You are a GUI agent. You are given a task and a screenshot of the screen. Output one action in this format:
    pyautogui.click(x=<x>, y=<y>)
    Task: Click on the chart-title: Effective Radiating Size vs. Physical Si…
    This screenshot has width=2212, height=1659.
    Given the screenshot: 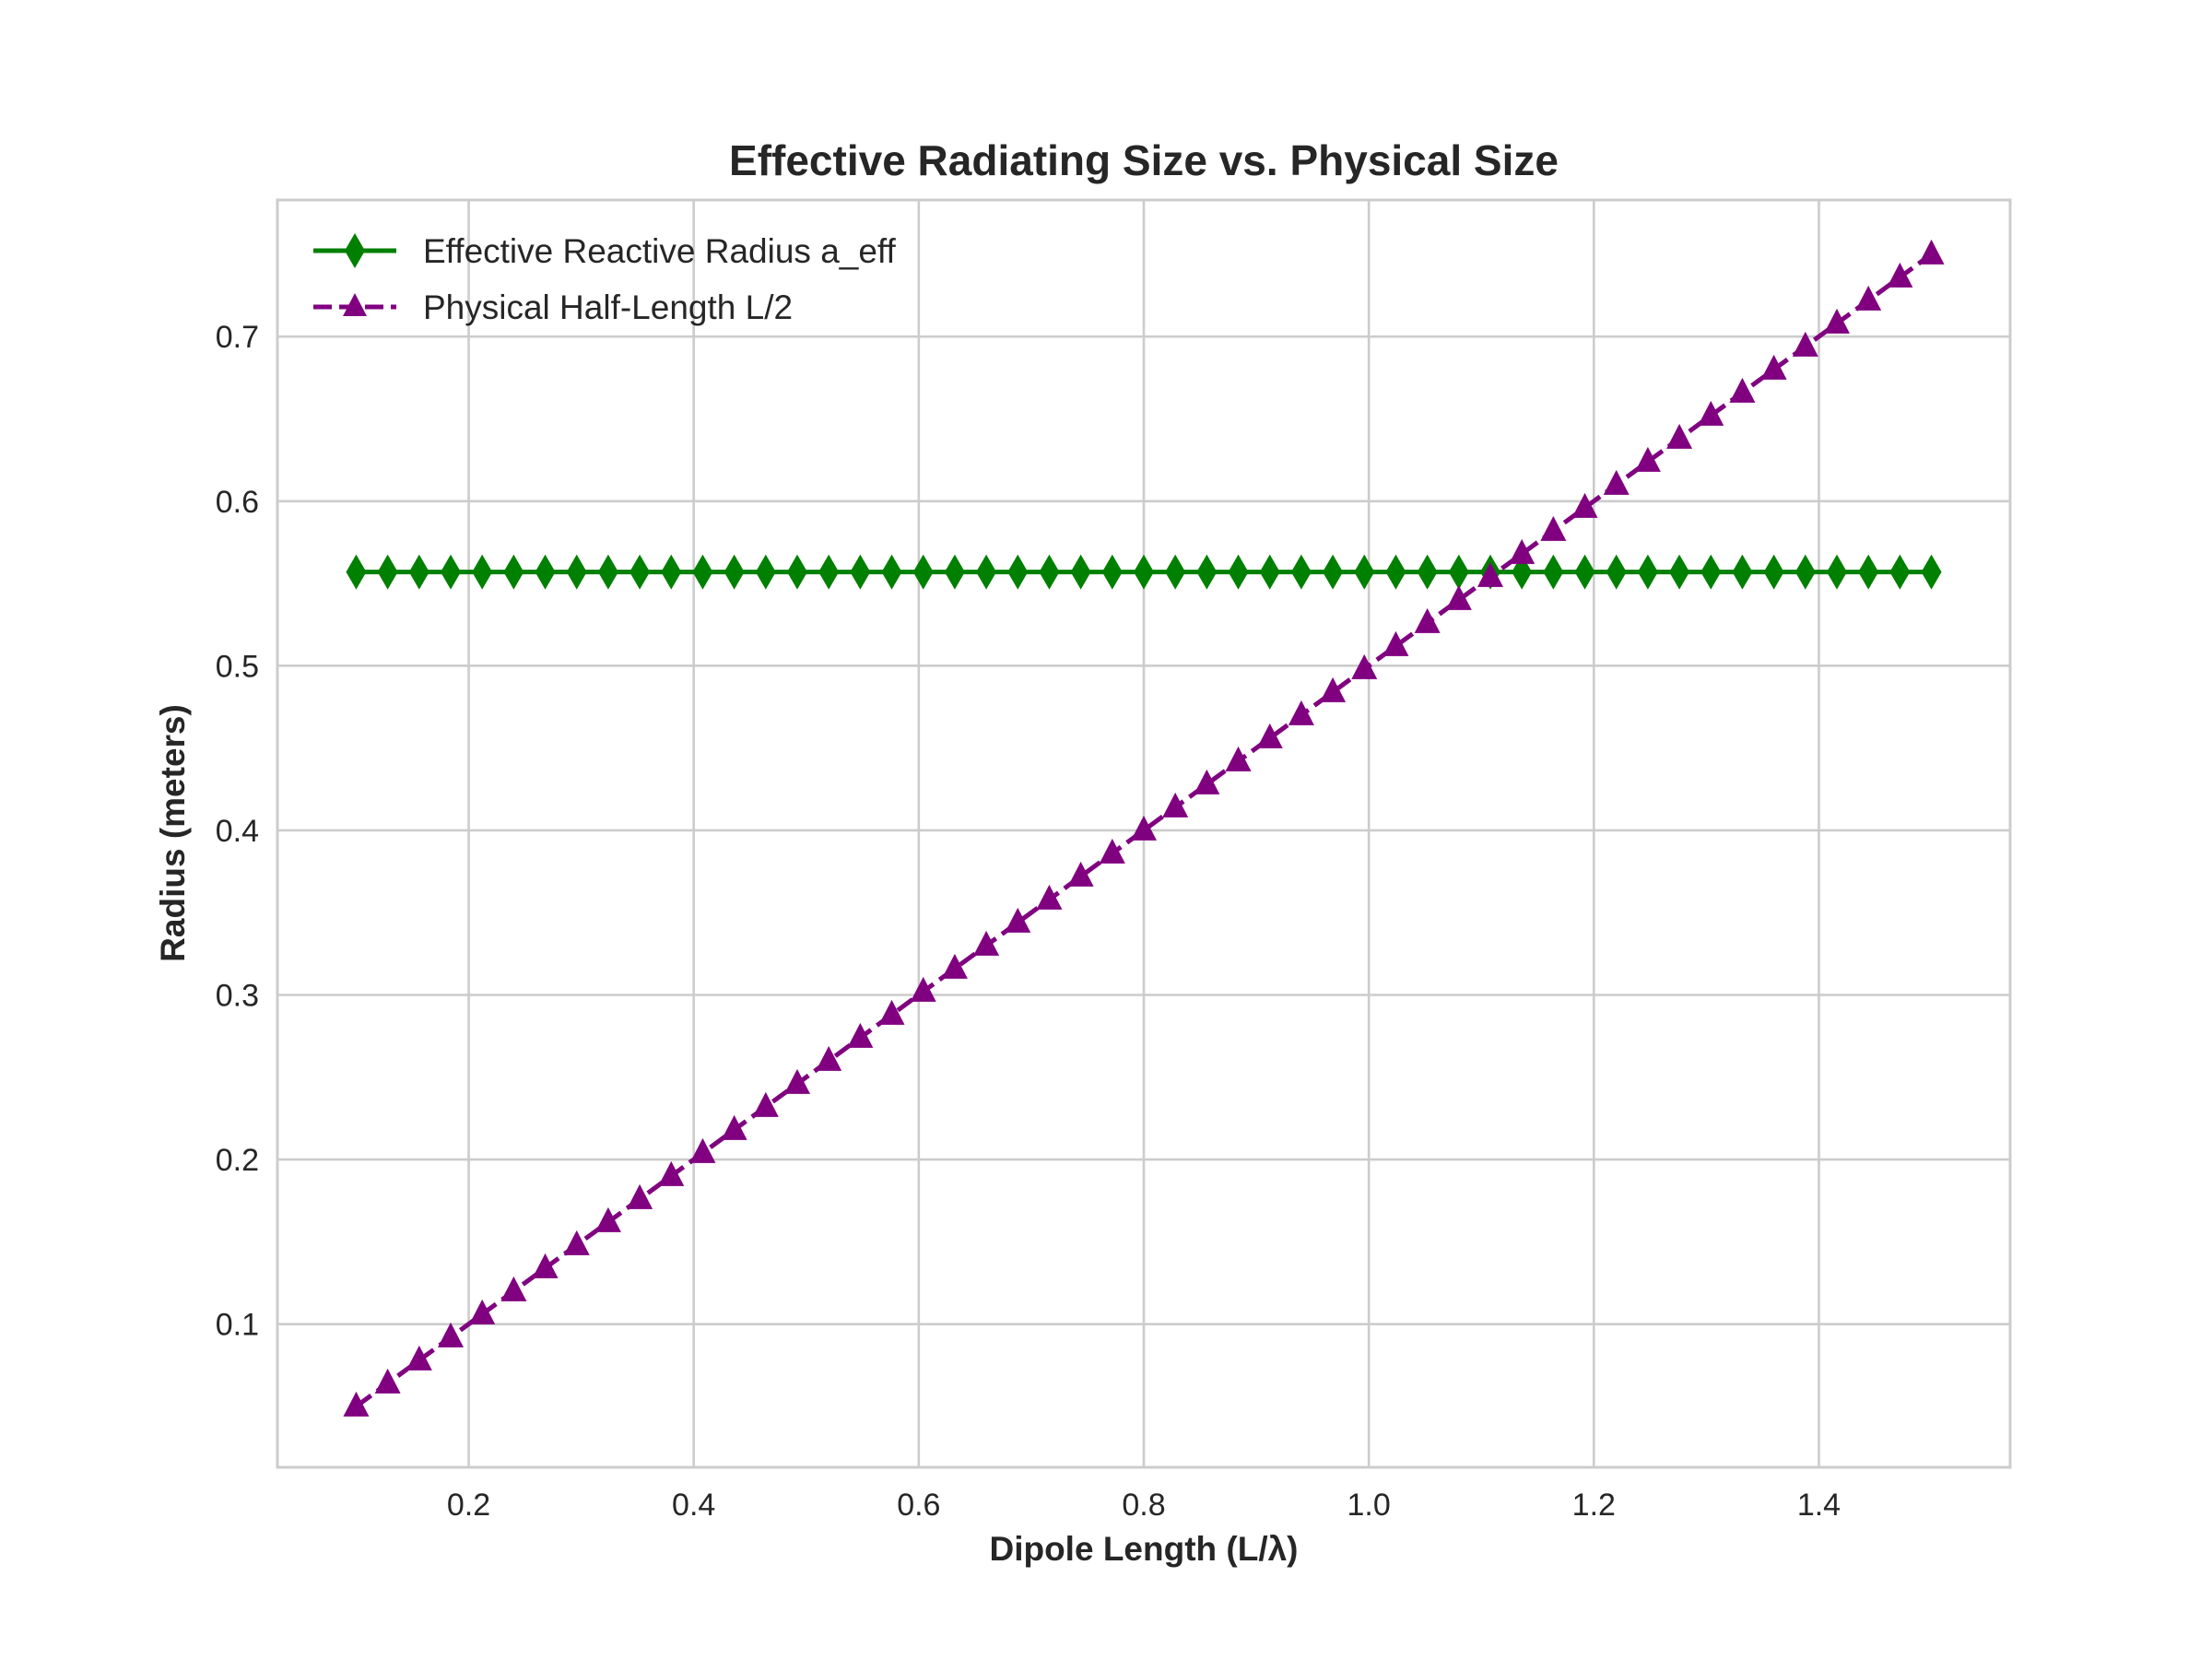 What is the action you would take?
    pyautogui.click(x=1144, y=160)
    